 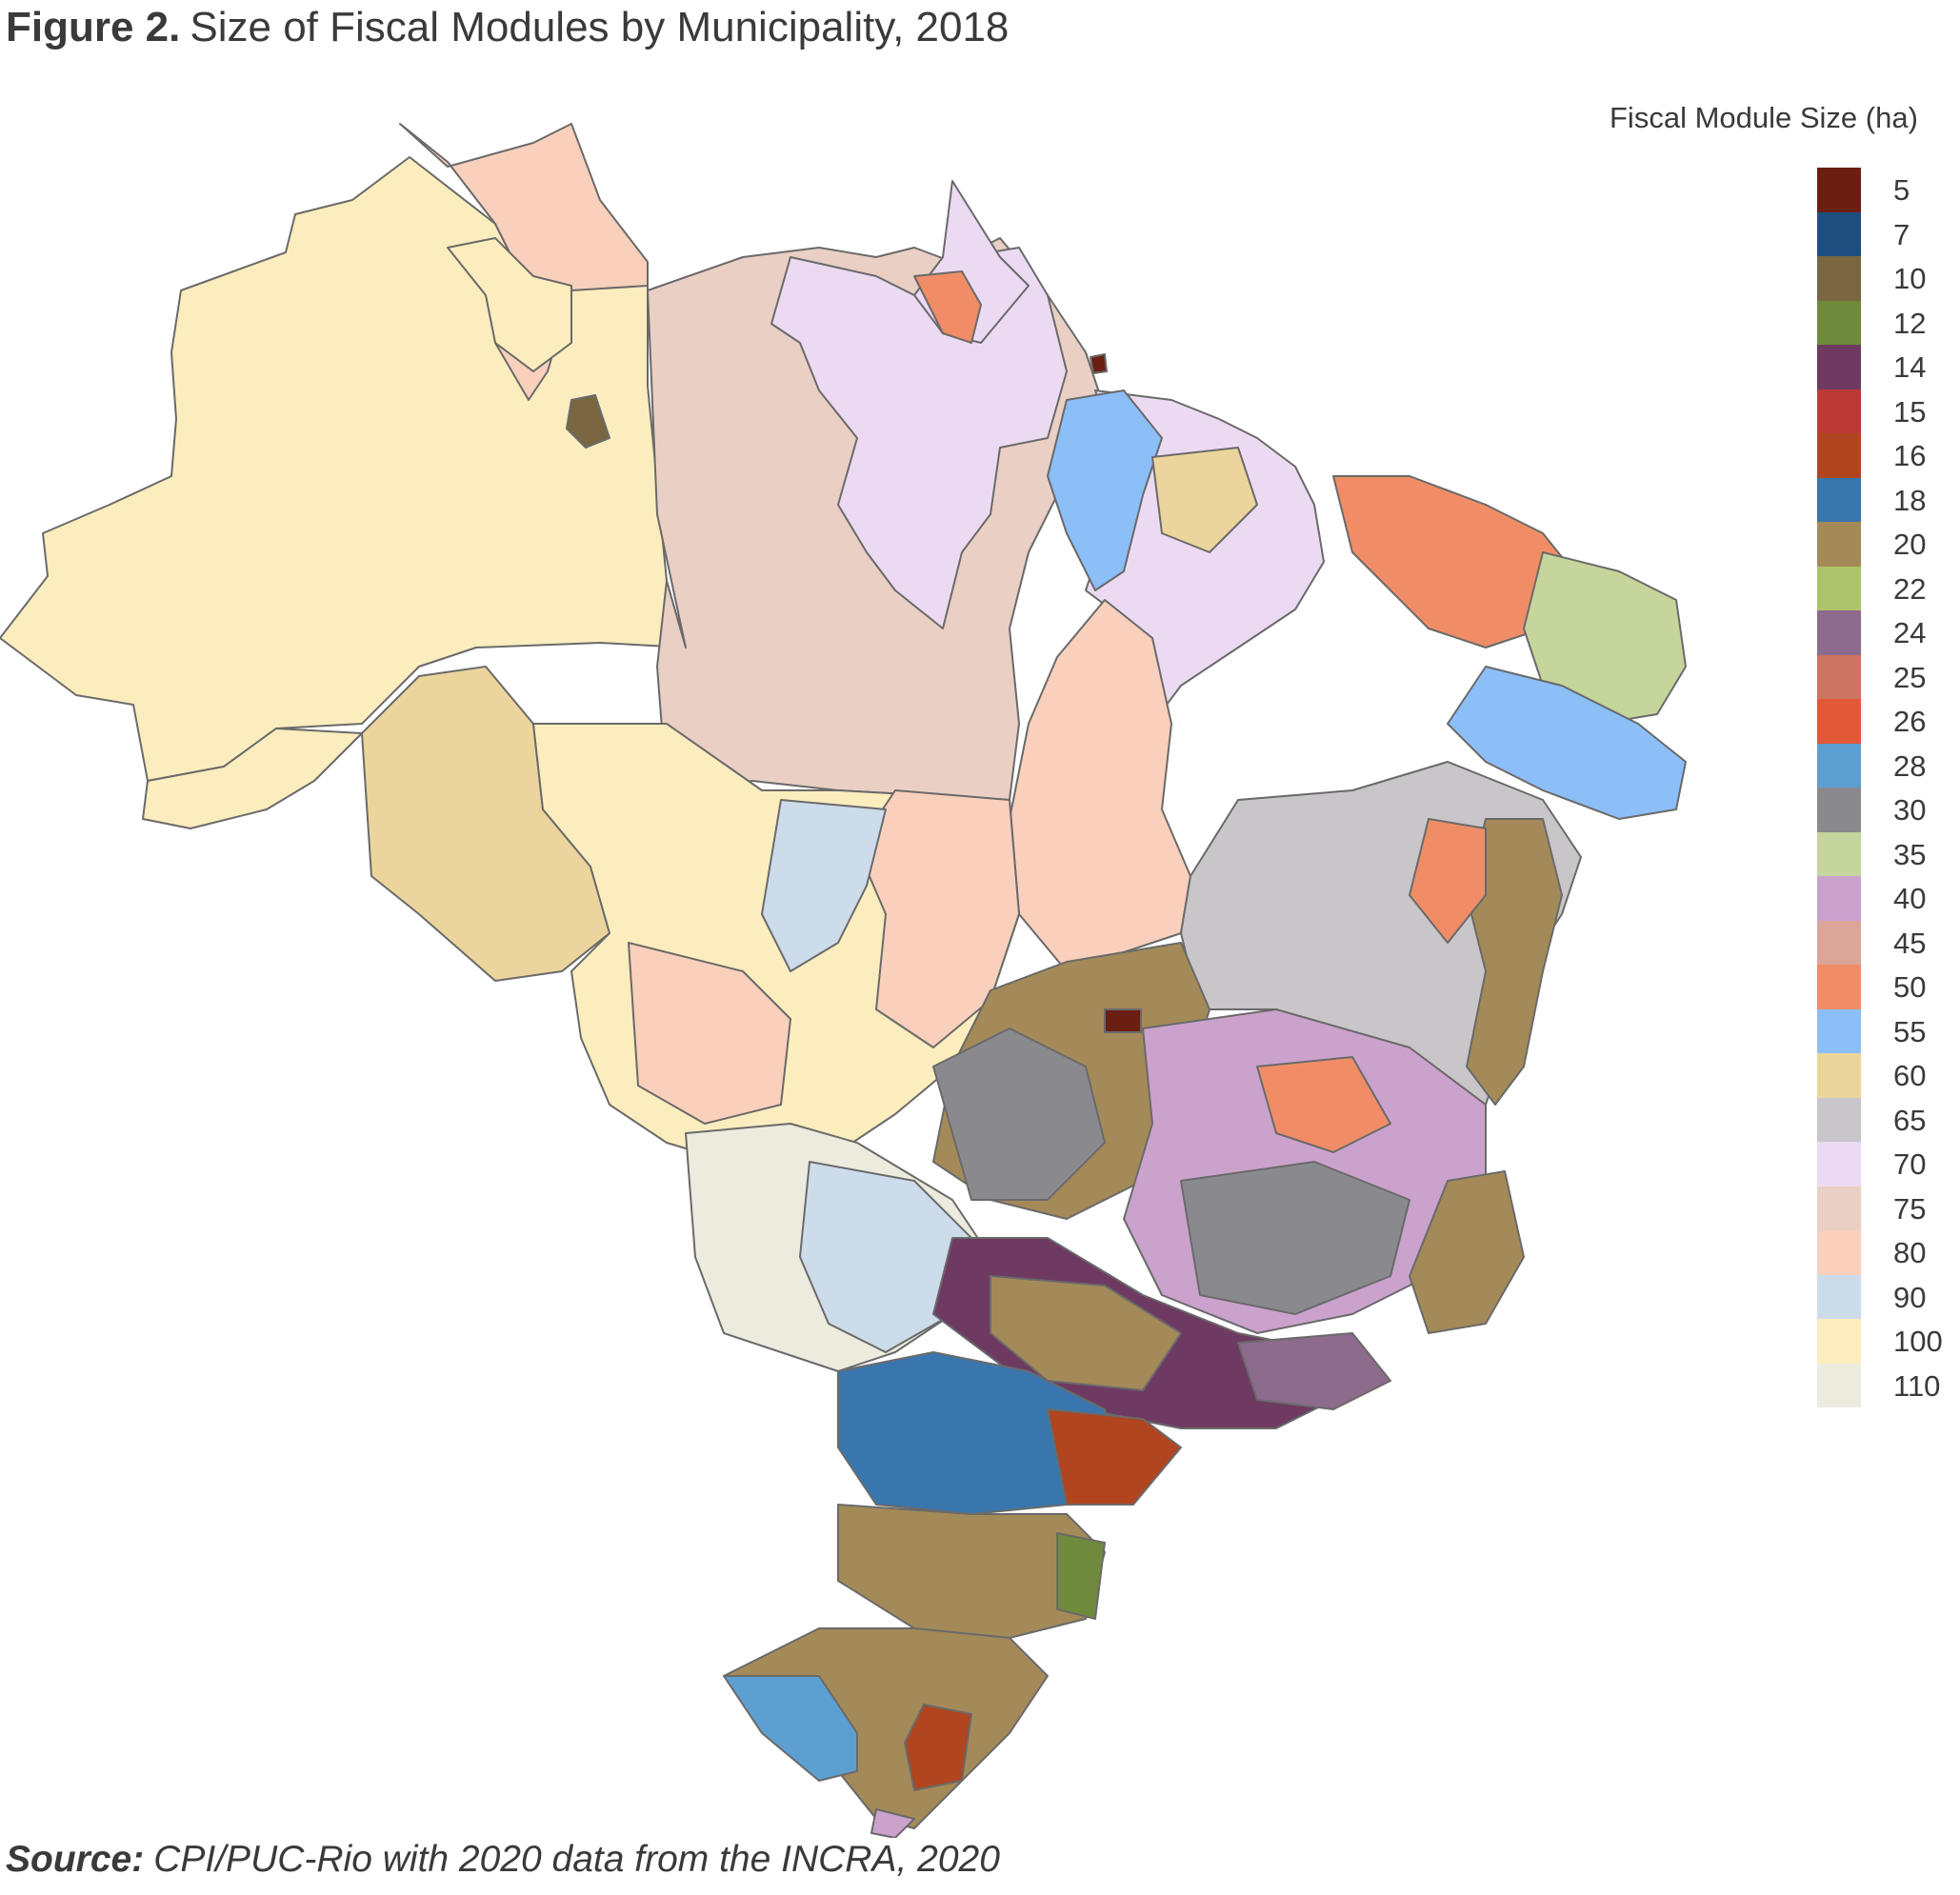 I want to click on region-bahia-orange, so click(x=1448, y=881).